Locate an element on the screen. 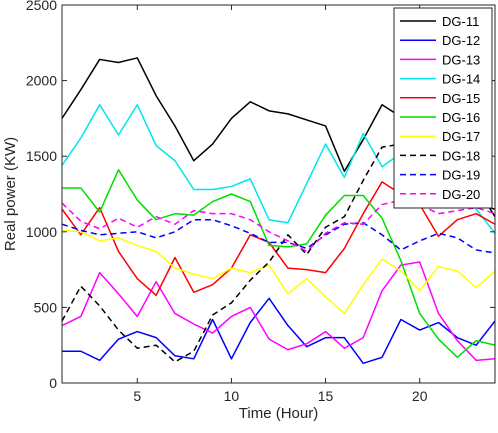 This screenshot has height=433, width=498. y-tick-label: 2500 is located at coordinates (41, 6).